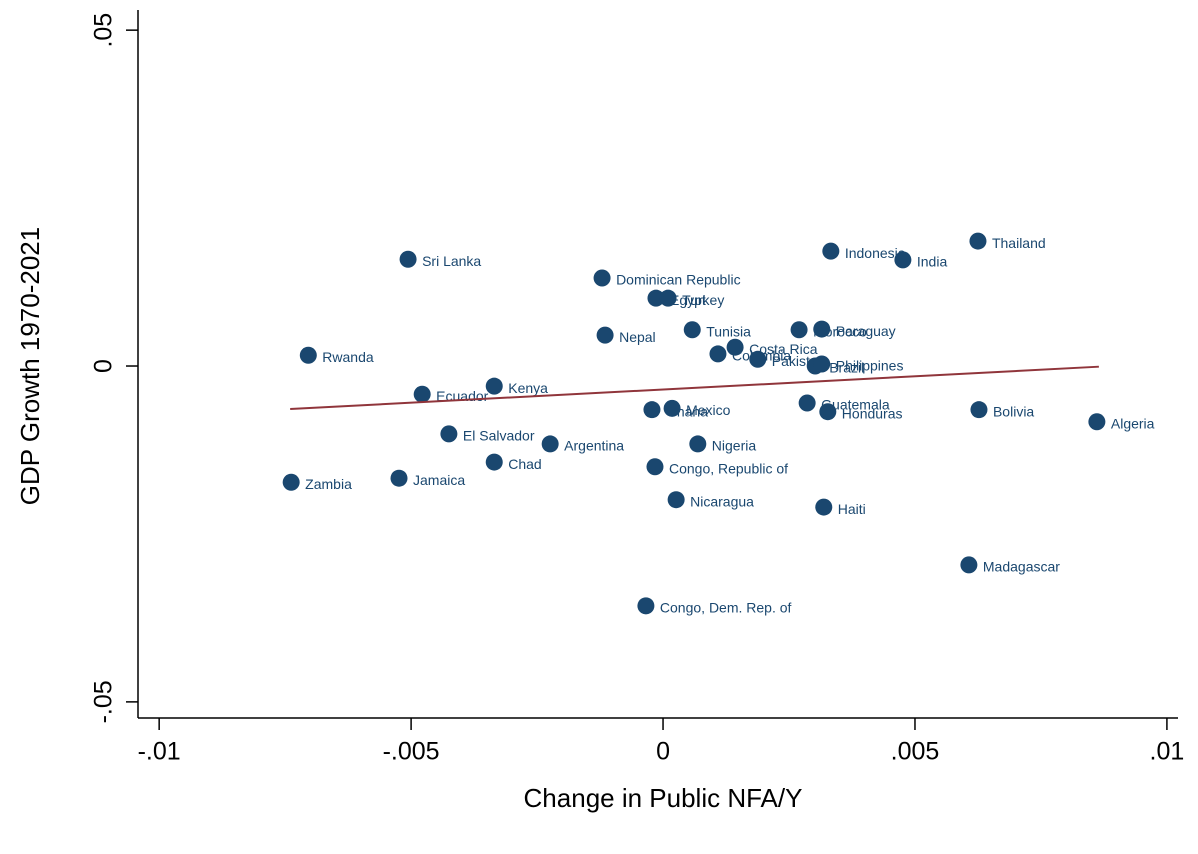 This screenshot has width=1198, height=854. What do you see at coordinates (734, 446) in the screenshot?
I see `point-label: Nigeria` at bounding box center [734, 446].